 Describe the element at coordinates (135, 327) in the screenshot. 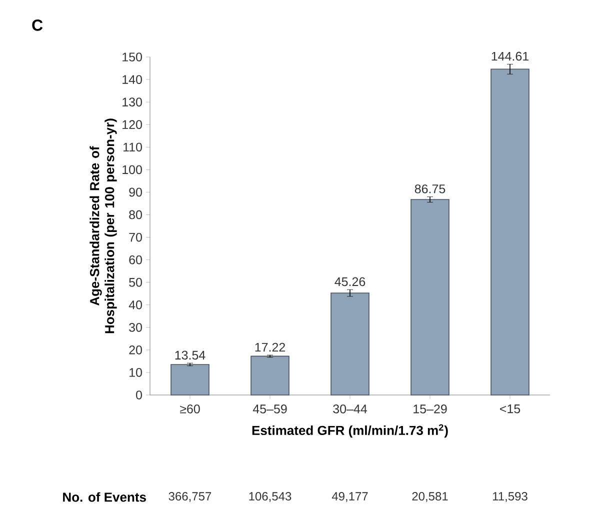

I see `y-tick-label: 30` at that location.